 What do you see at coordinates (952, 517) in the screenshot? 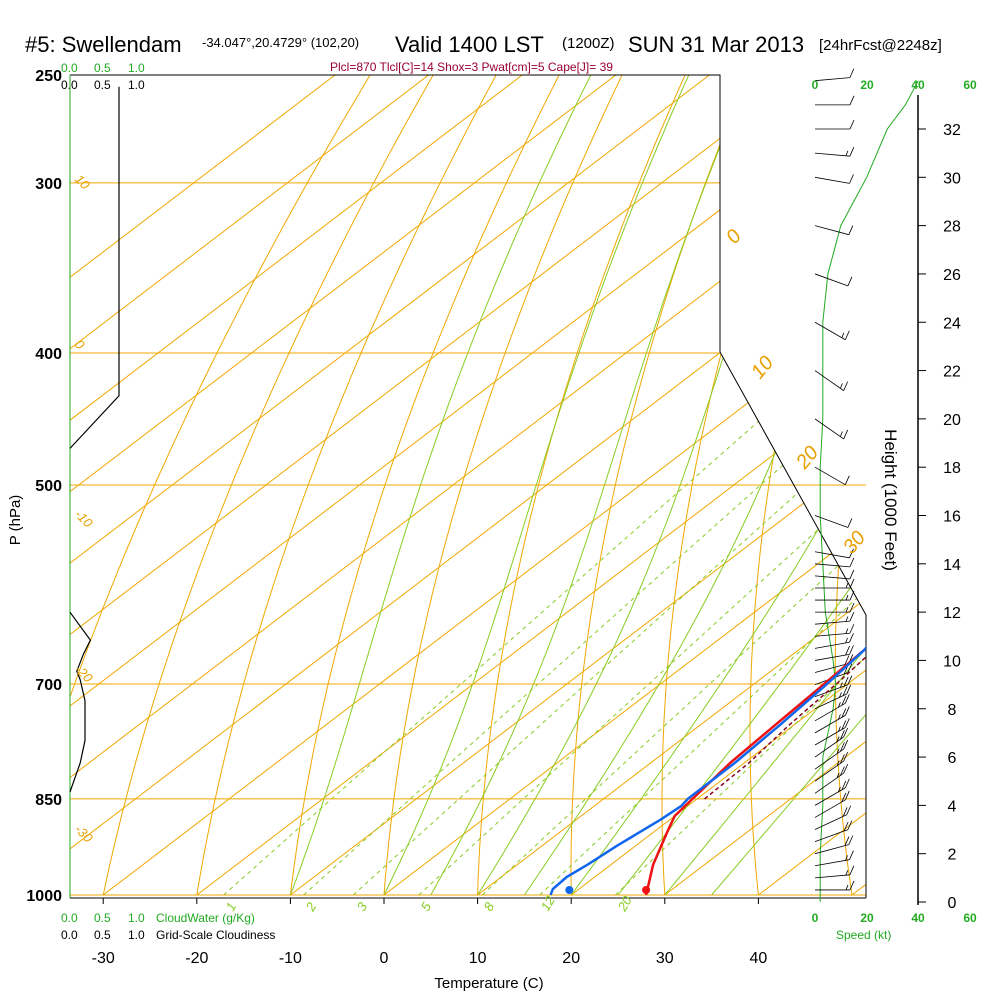
I see `height-tick-label: 16` at bounding box center [952, 517].